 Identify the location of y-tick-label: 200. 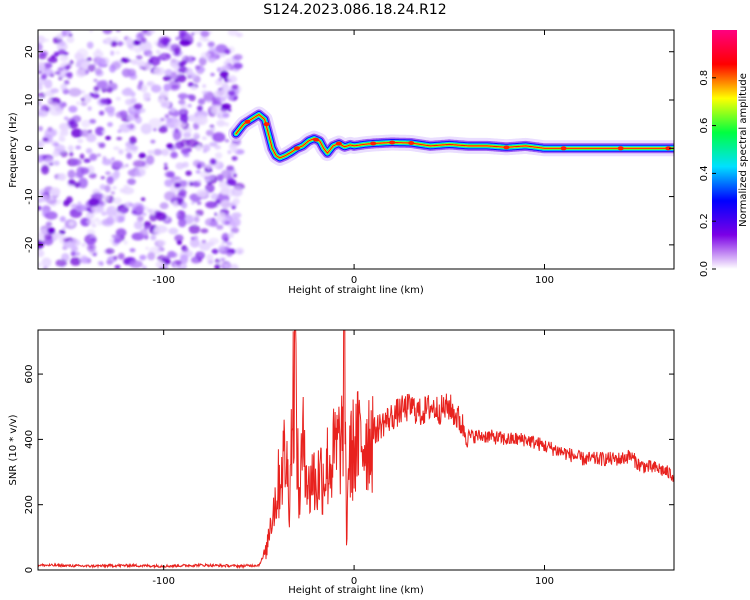
(29, 504).